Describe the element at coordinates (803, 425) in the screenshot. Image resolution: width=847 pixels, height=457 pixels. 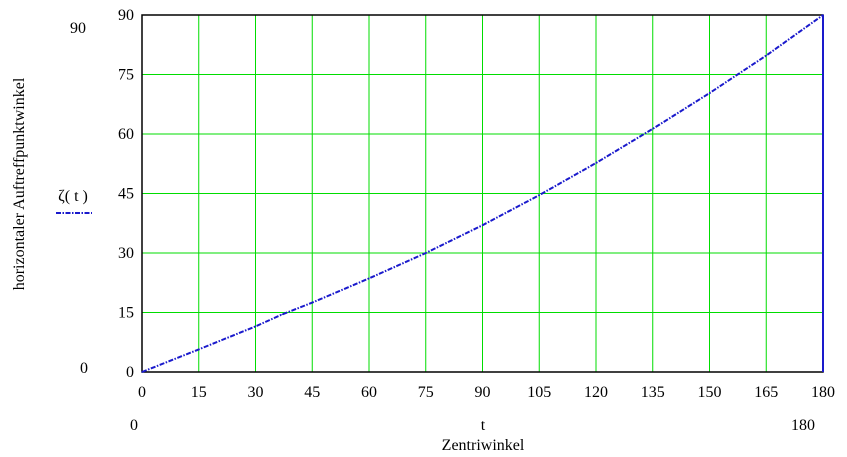
I see `x-range-max-label: 180` at that location.